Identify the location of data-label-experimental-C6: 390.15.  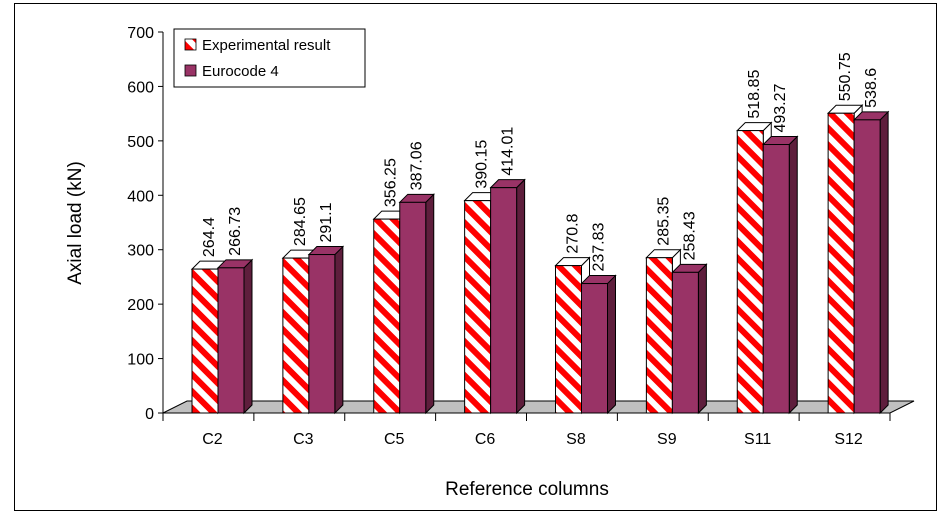
(482, 164).